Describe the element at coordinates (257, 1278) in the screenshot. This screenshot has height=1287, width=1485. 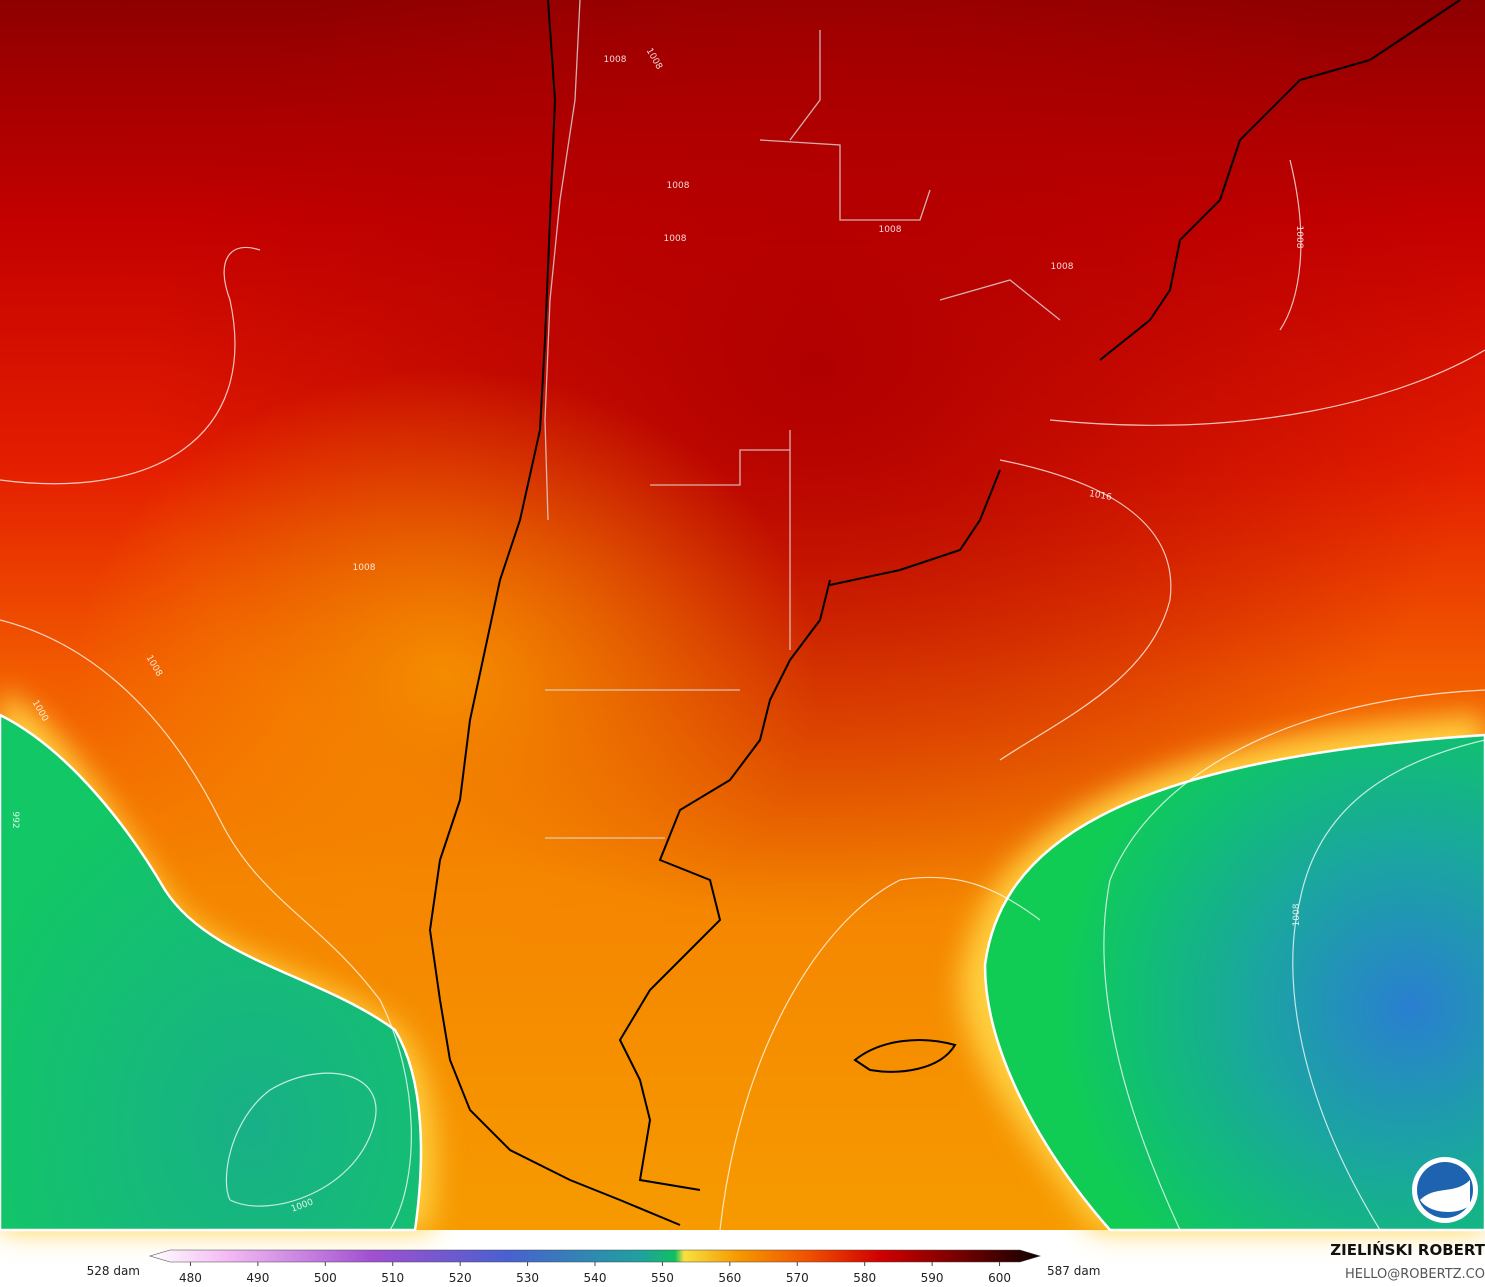
I see `colorbar-tick-label: 490` at that location.